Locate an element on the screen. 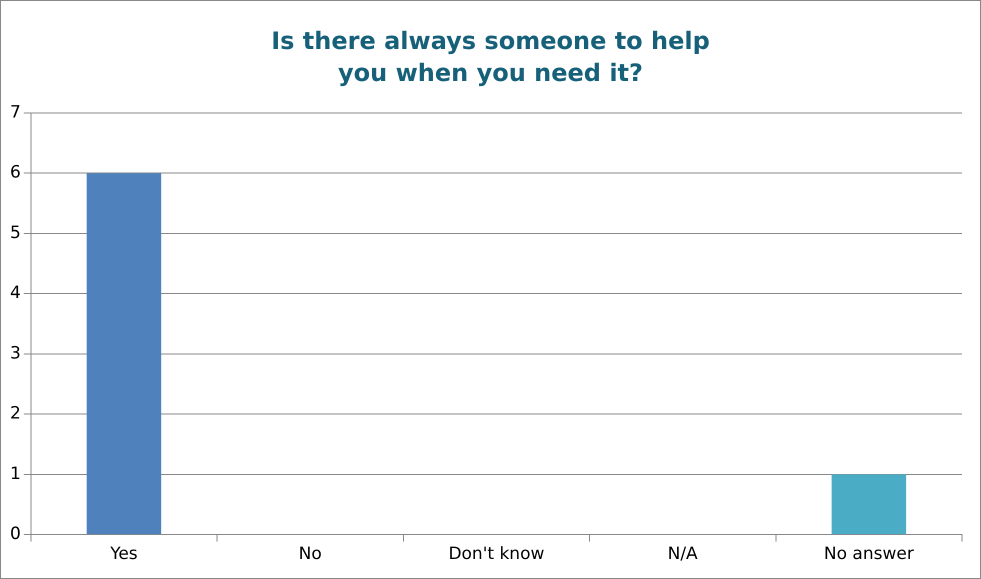 Image resolution: width=981 pixels, height=579 pixels. x-tick-label: N/A is located at coordinates (683, 554).